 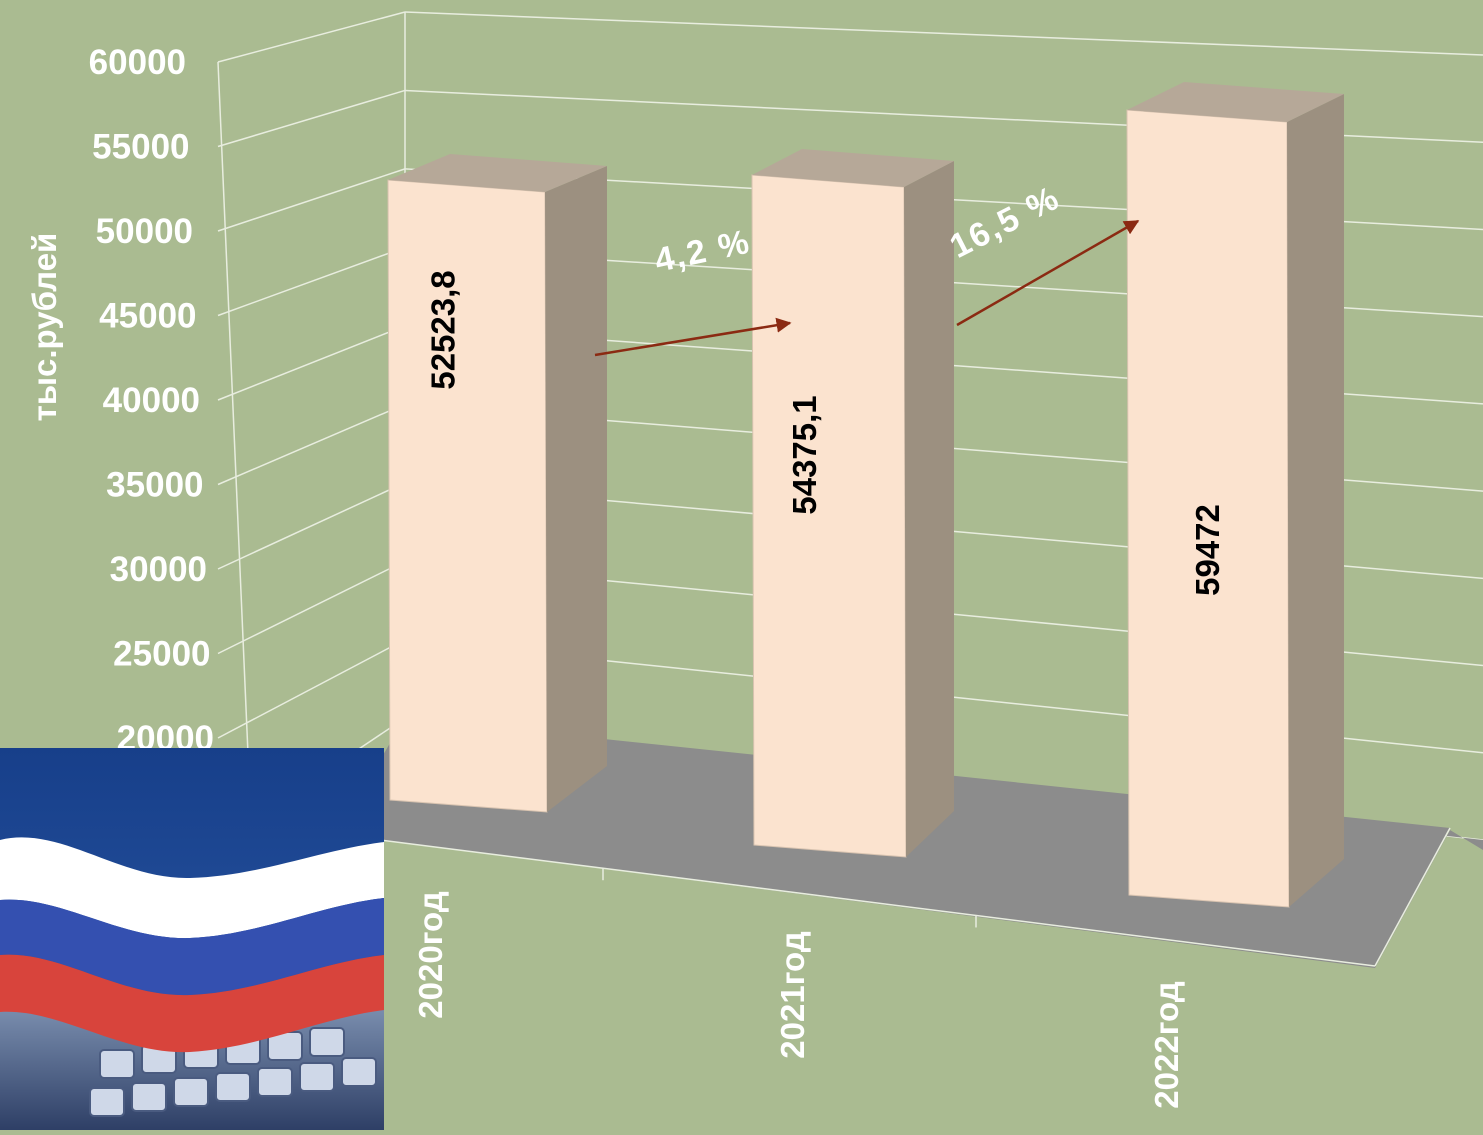 I want to click on russian-flag-keyboard-icon, so click(x=192, y=939).